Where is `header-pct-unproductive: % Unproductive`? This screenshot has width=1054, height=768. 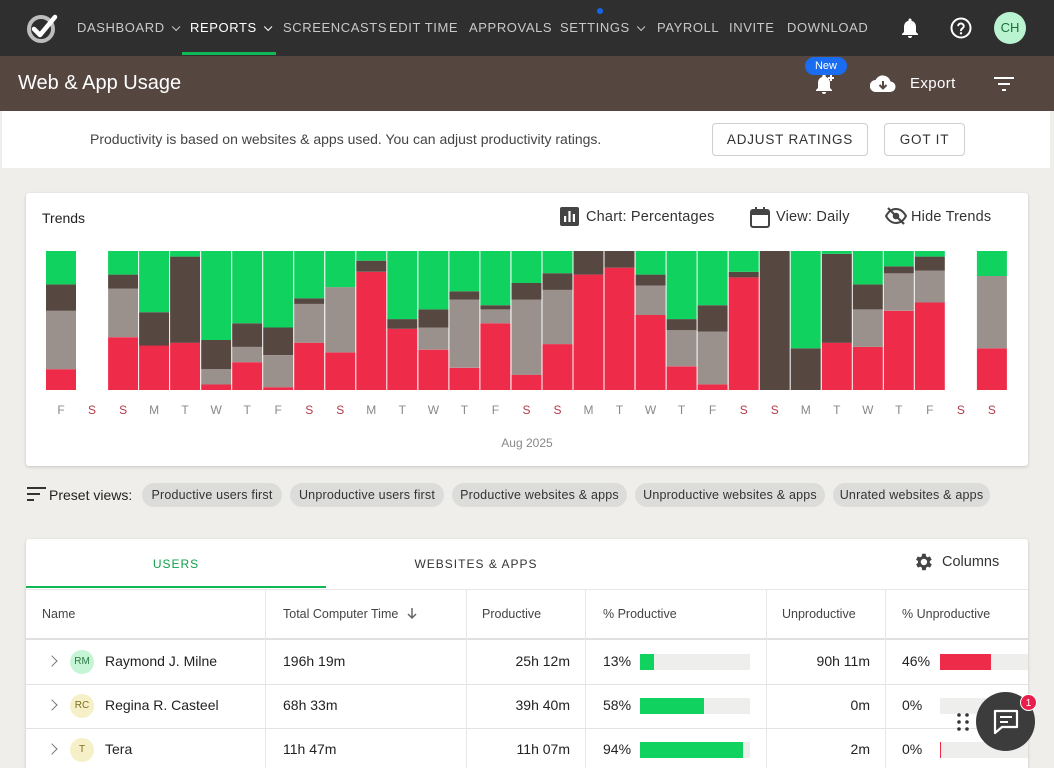
header-pct-unproductive: % Unproductive is located at coordinates (946, 614).